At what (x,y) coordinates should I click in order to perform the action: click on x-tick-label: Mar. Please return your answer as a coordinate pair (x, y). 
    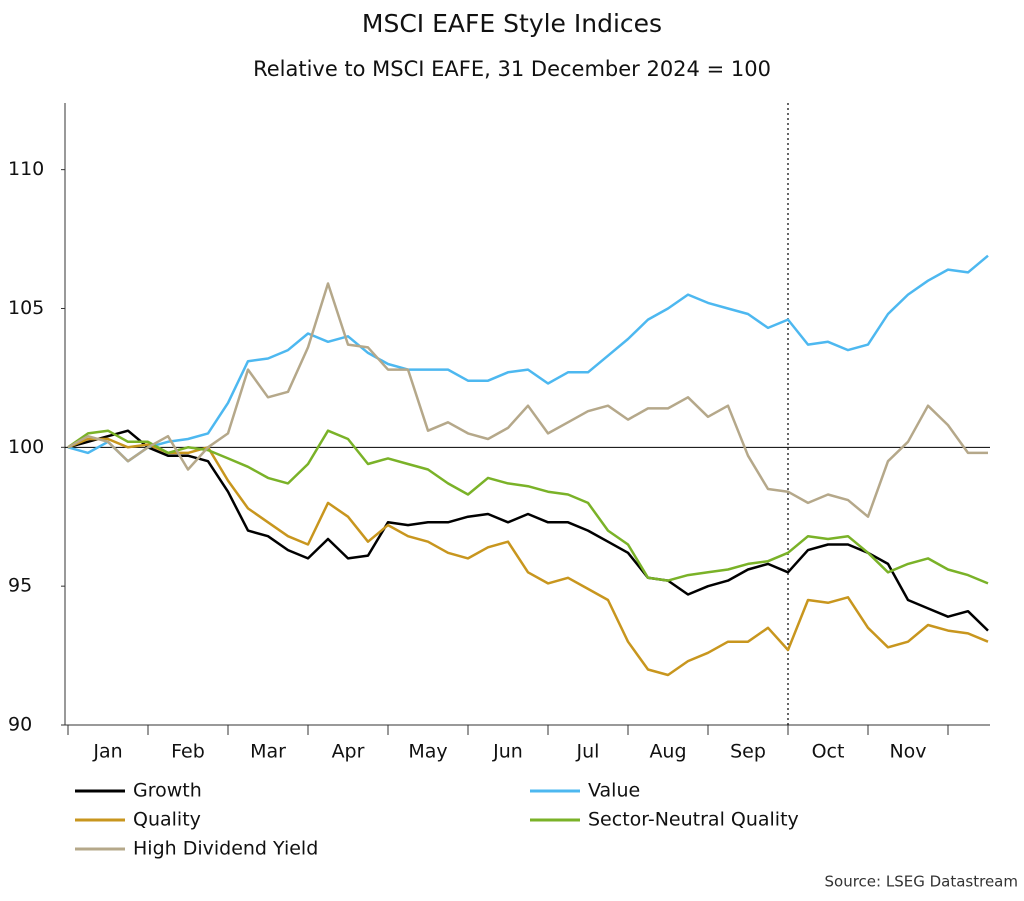
    Looking at the image, I should click on (268, 752).